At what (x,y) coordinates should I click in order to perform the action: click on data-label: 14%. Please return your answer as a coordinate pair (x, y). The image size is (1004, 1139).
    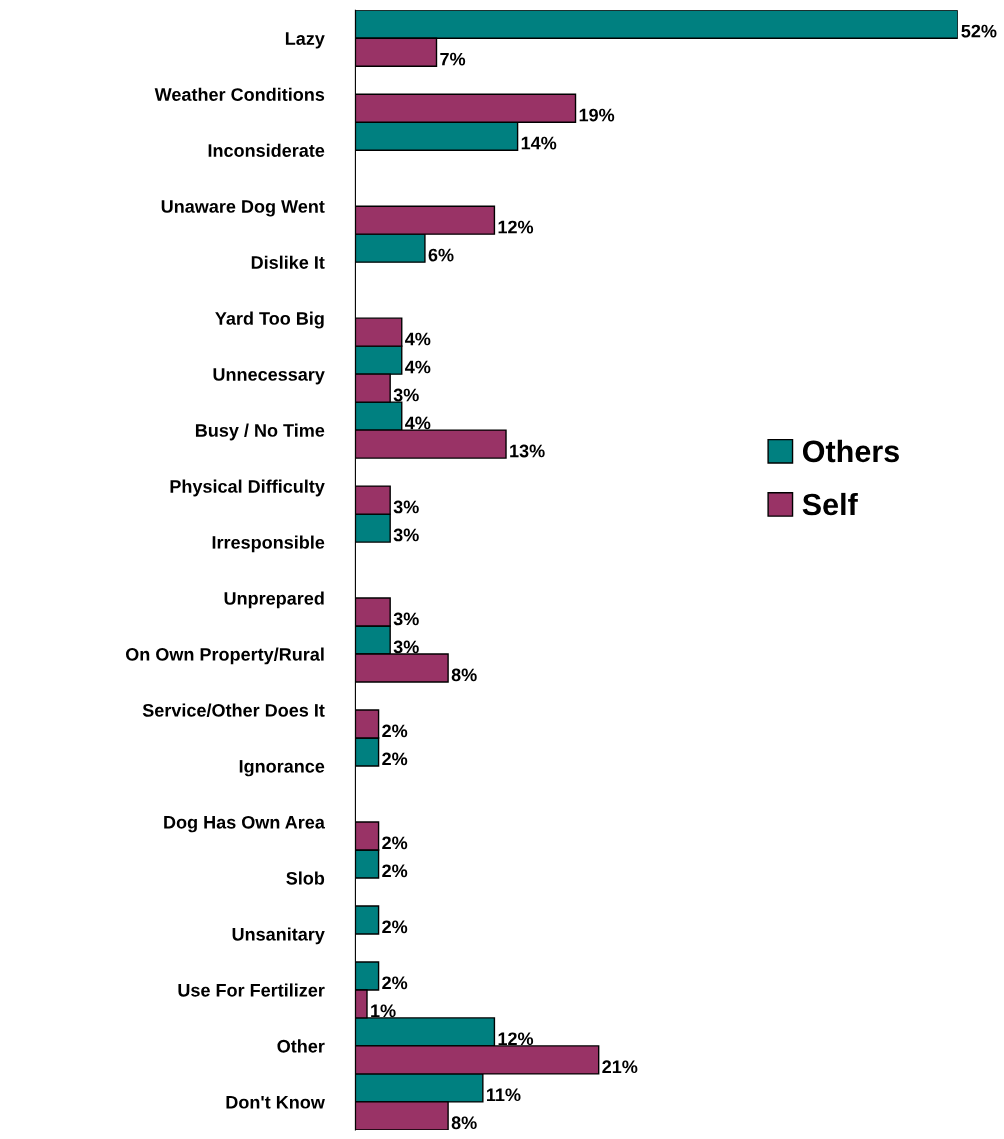
    Looking at the image, I should click on (539, 143).